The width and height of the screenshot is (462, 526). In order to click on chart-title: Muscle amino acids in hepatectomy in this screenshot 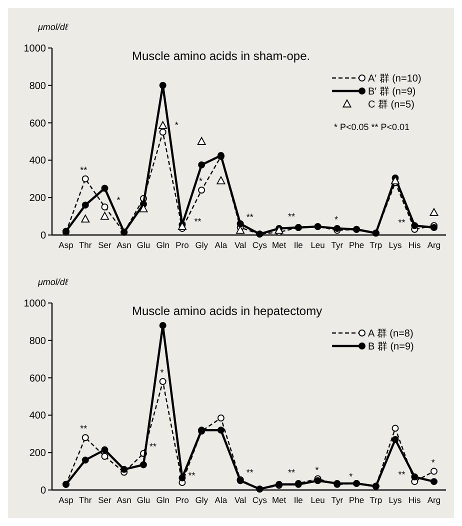, I will do `click(227, 311)`.